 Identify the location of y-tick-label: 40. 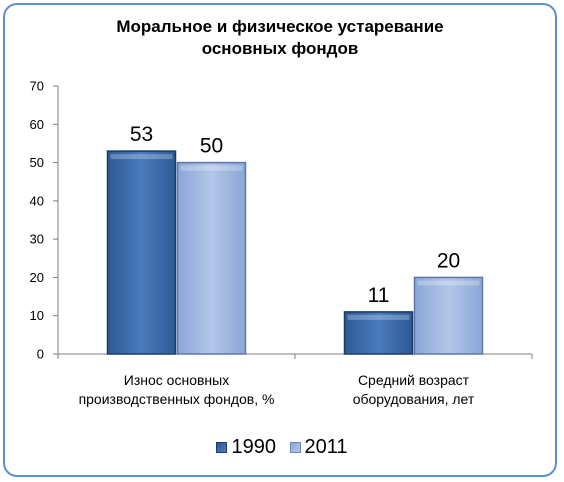
(37, 200).